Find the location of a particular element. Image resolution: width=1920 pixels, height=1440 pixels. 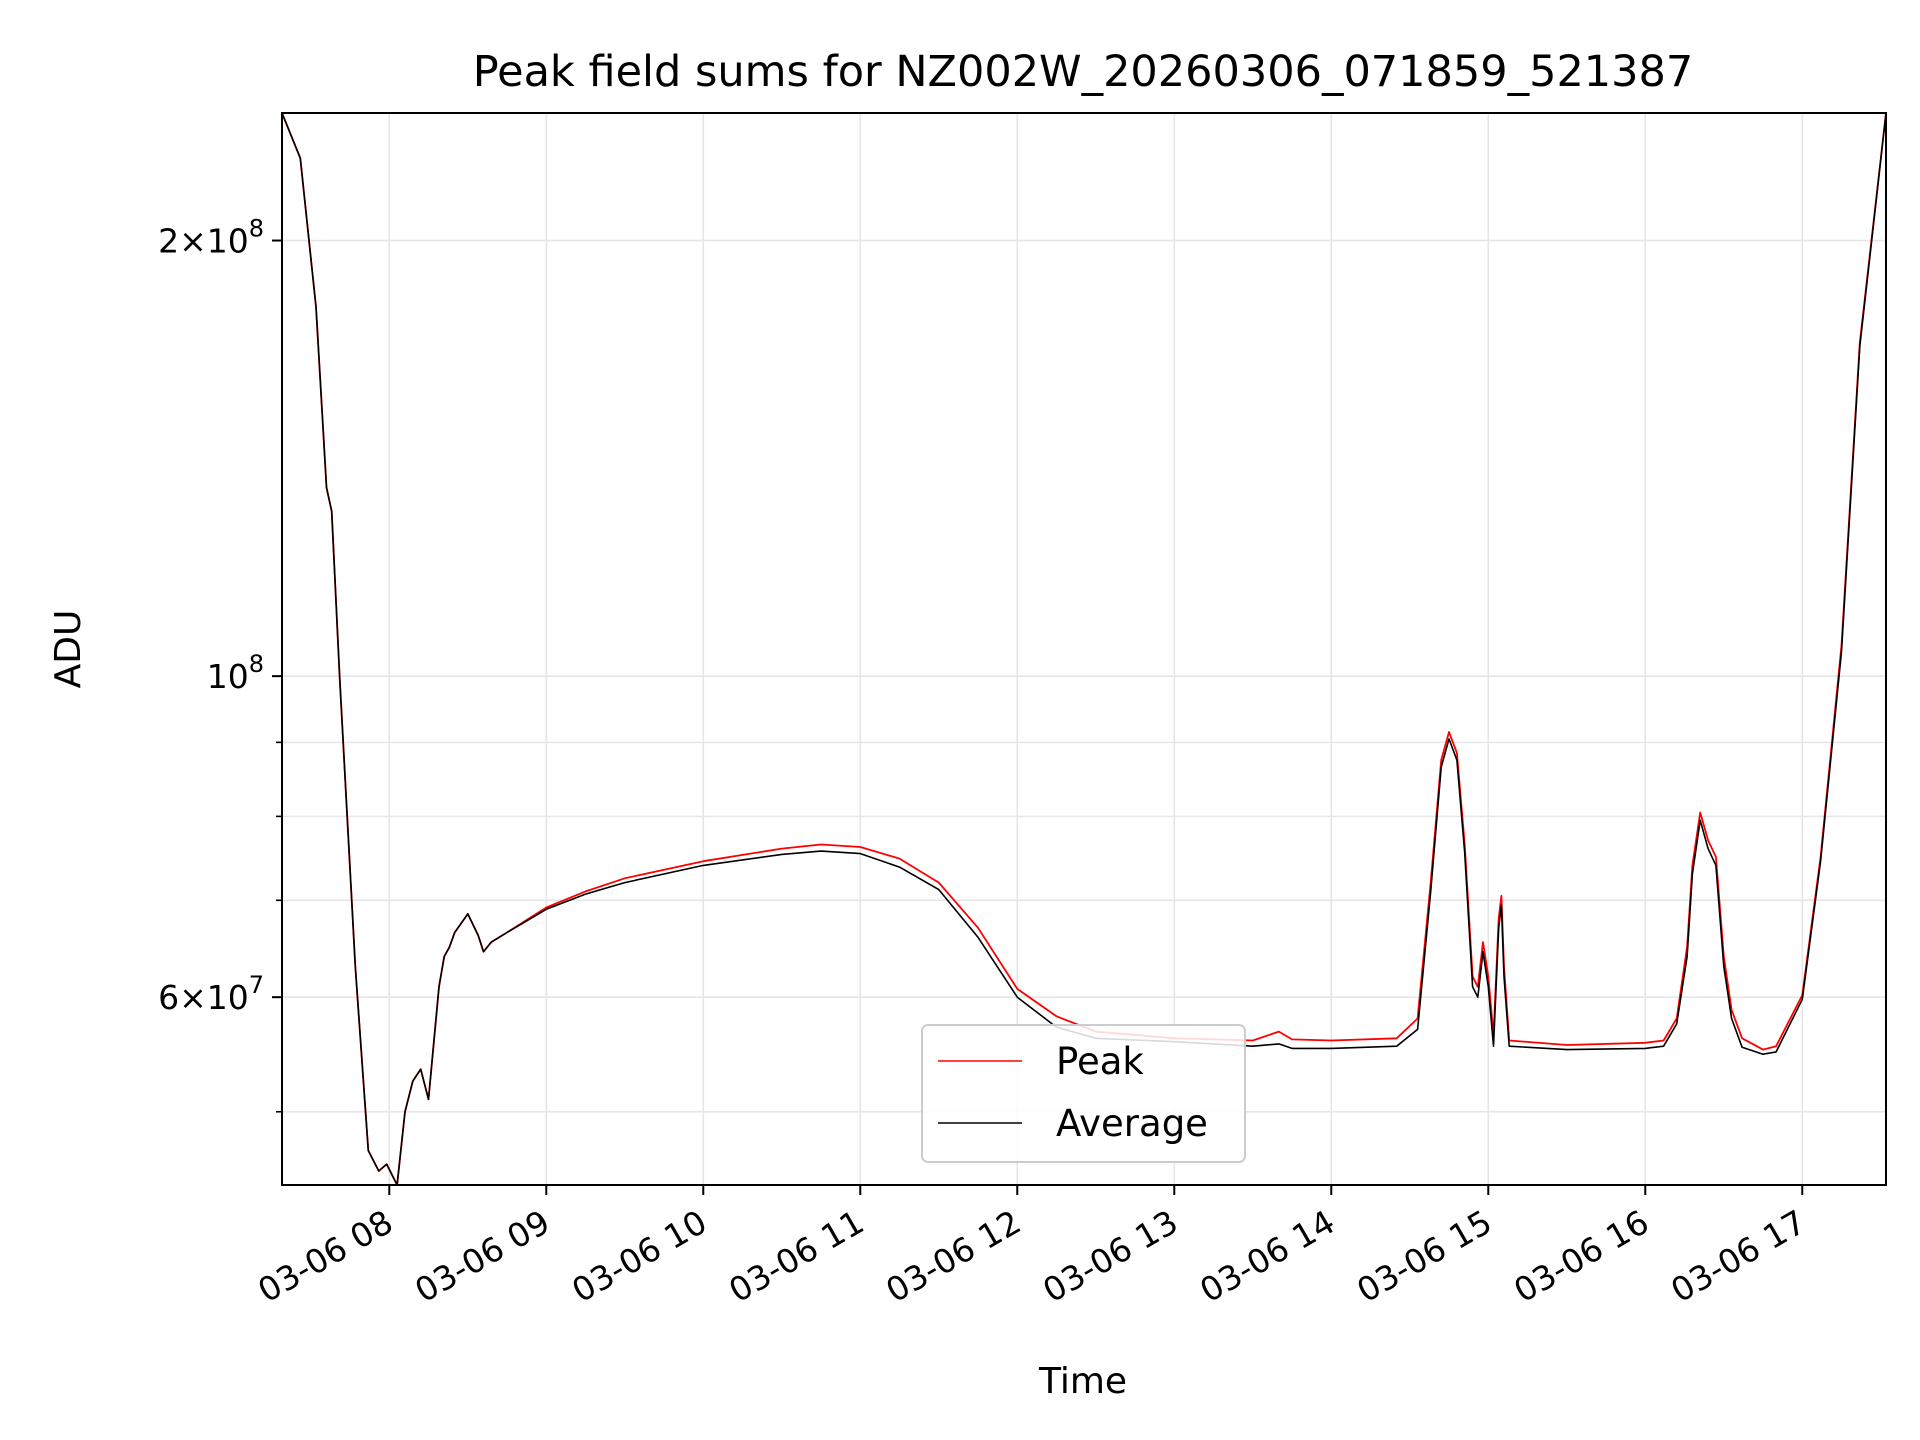

legend-label-average: Average is located at coordinates (1132, 1123).